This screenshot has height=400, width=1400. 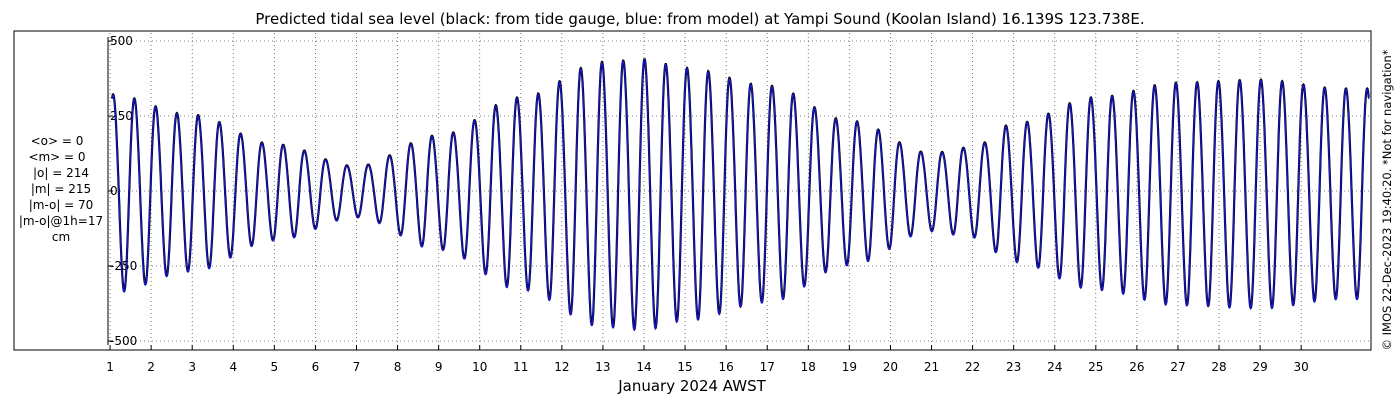 What do you see at coordinates (61, 237) in the screenshot?
I see `stat-line-6: cm` at bounding box center [61, 237].